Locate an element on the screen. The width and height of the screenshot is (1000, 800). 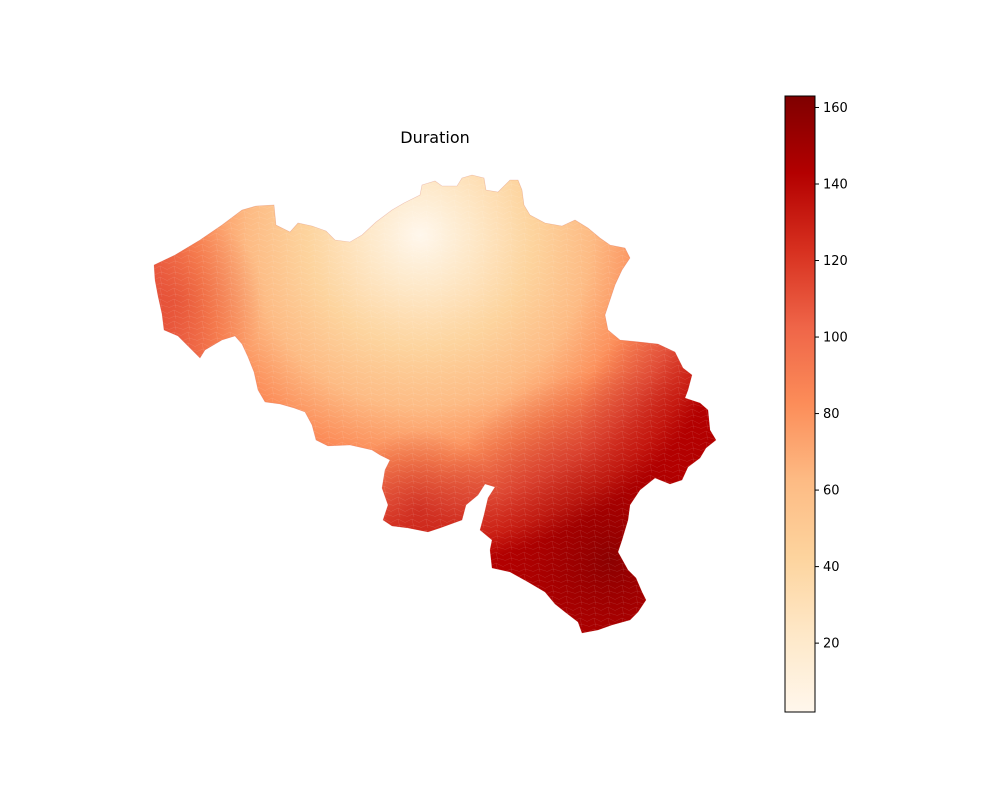
colorbar-tick-label: 120 is located at coordinates (835, 261).